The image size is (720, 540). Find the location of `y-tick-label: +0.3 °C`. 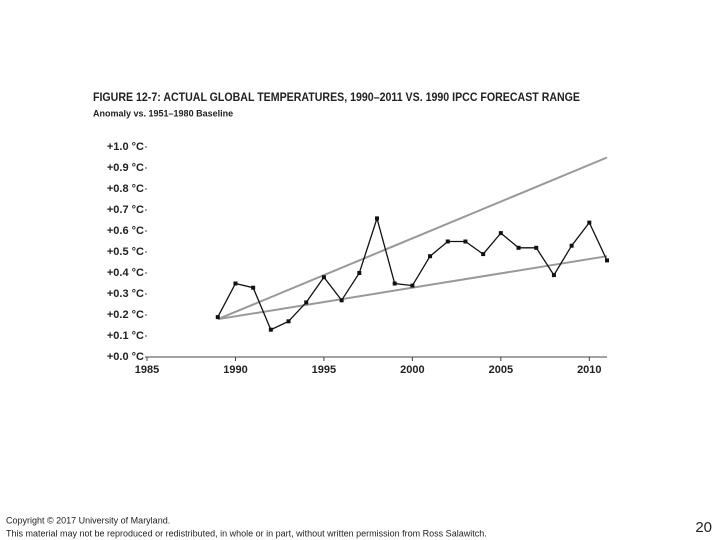

y-tick-label: +0.3 °C is located at coordinates (125, 294).